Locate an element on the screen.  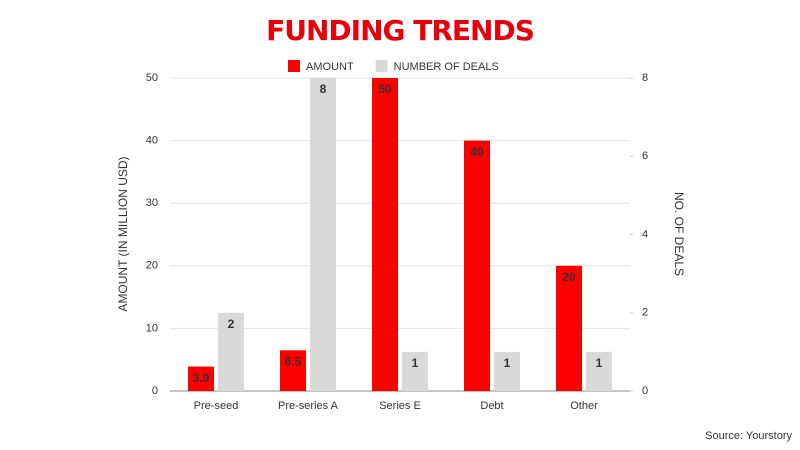
y-axis-title: AMOUNT (IN MILLION USD) is located at coordinates (123, 233).